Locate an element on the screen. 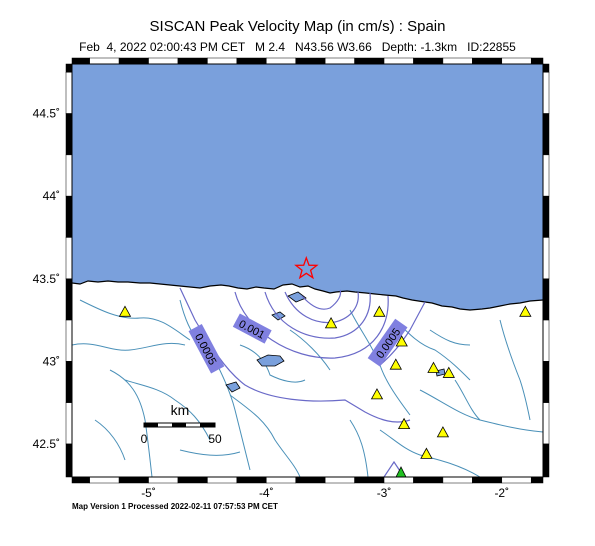 Image resolution: width=595 pixels, height=546 pixels. scale-unit: km is located at coordinates (180, 410).